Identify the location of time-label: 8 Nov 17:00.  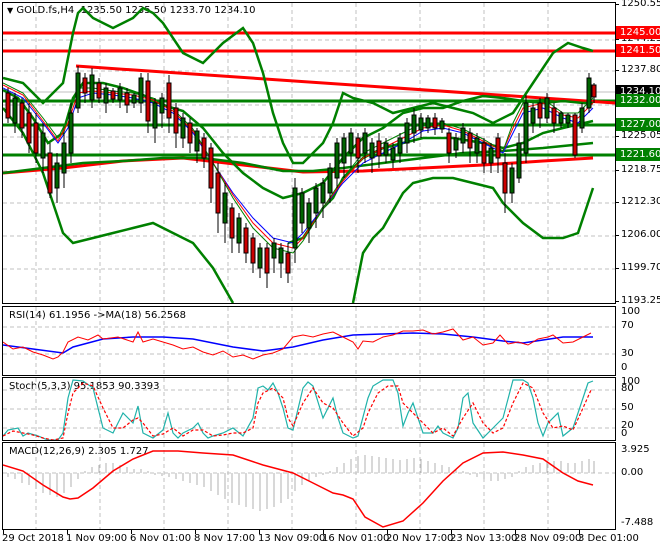
(225, 538).